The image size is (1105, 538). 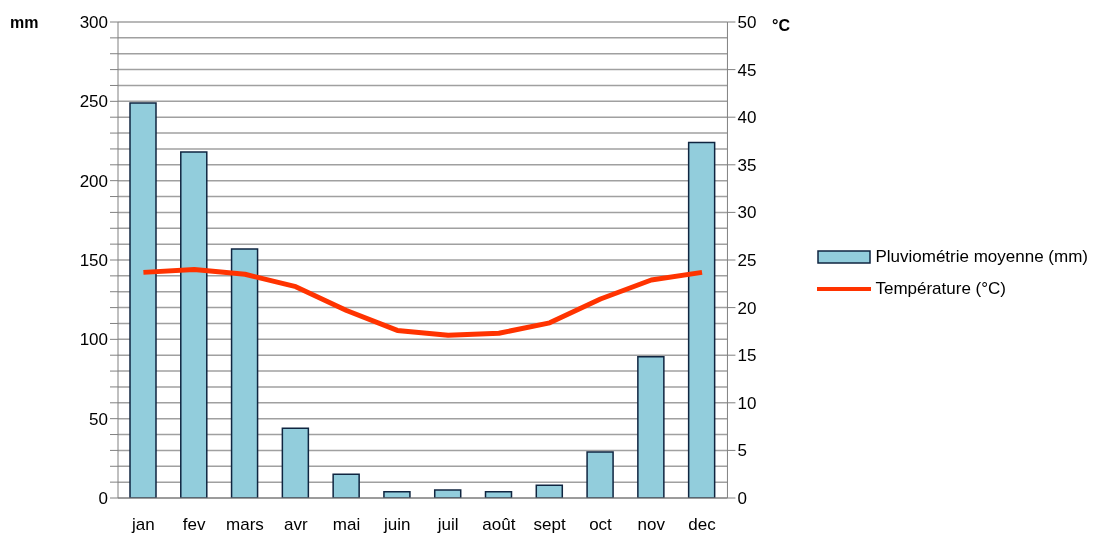 What do you see at coordinates (93, 23) in the screenshot?
I see `y-tick-label: 300` at bounding box center [93, 23].